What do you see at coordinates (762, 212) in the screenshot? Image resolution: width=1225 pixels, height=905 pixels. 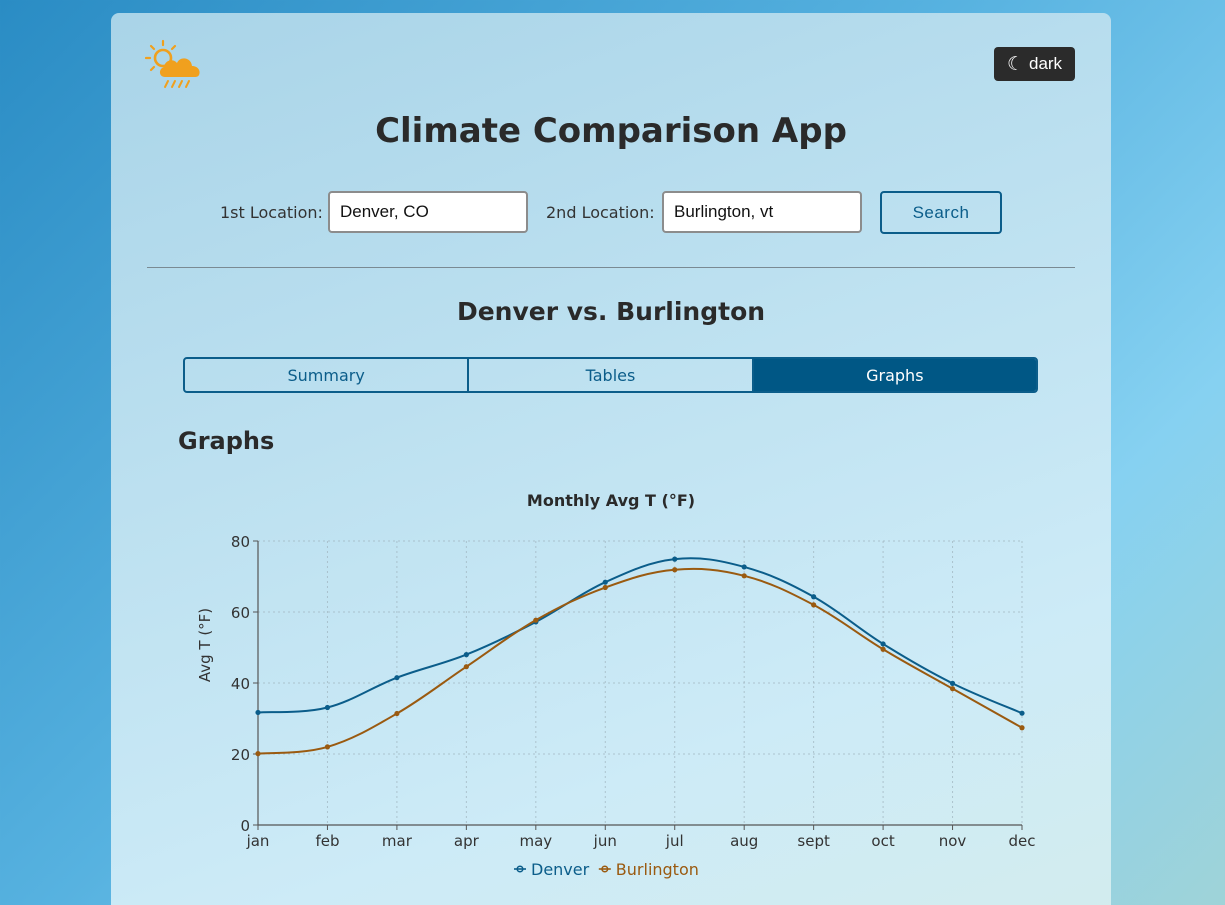 I see `location2-input` at bounding box center [762, 212].